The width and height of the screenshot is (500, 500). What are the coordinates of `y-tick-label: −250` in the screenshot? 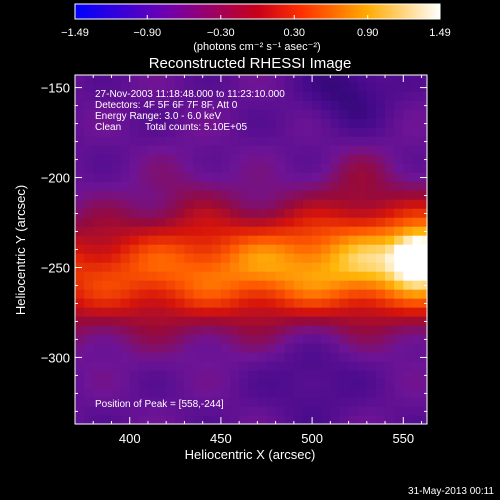 It's located at (55, 267).